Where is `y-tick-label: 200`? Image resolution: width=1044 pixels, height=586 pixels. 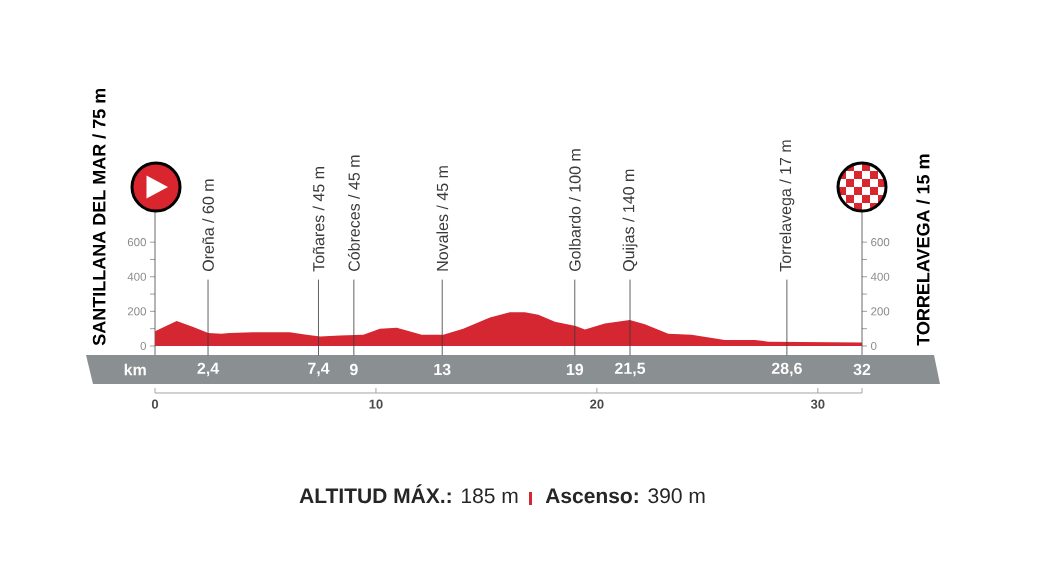 y-tick-label: 200 is located at coordinates (137, 311).